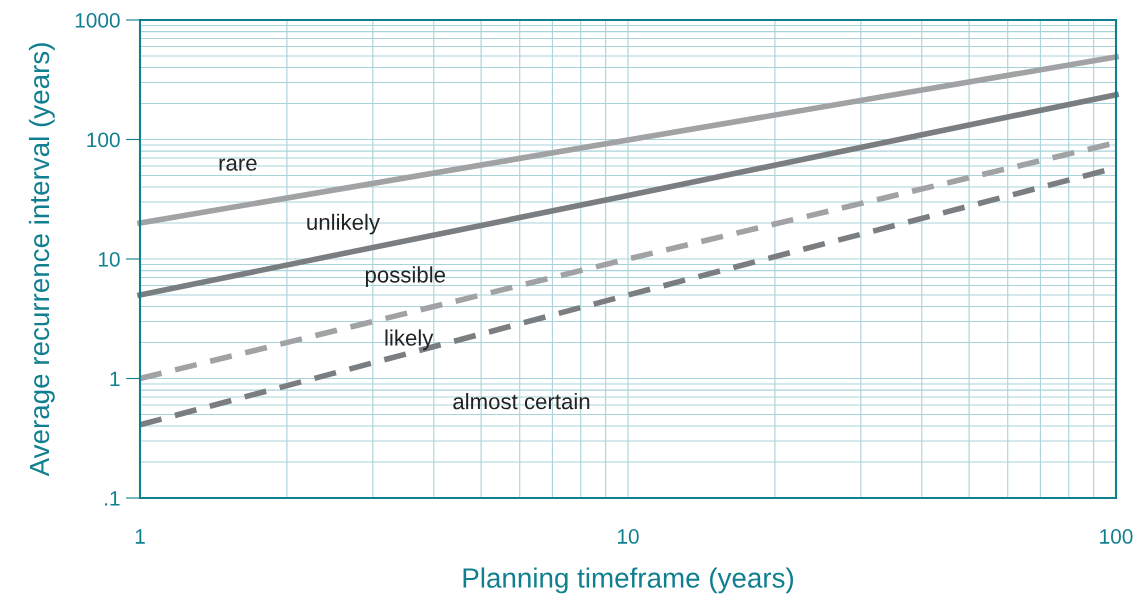  I want to click on y-tick-label: 1000, so click(97, 20).